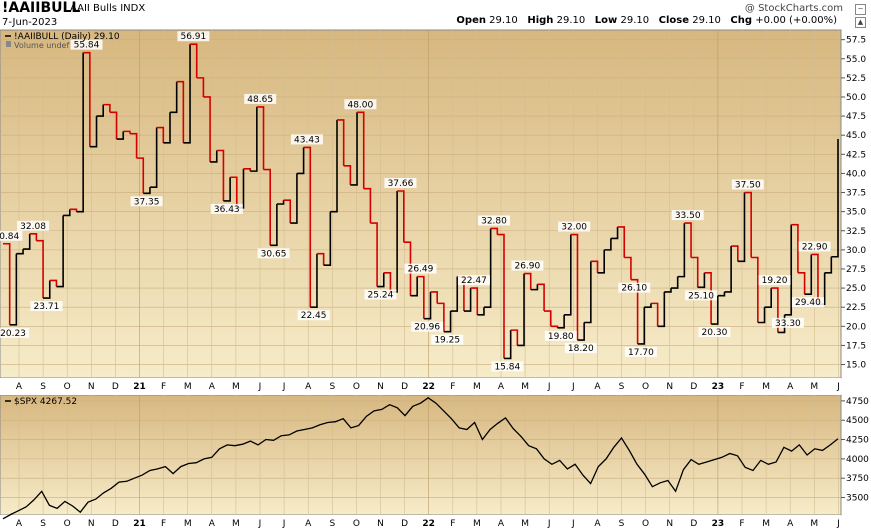 The image size is (871, 529). I want to click on minimize-icon: ─, so click(860, 9).